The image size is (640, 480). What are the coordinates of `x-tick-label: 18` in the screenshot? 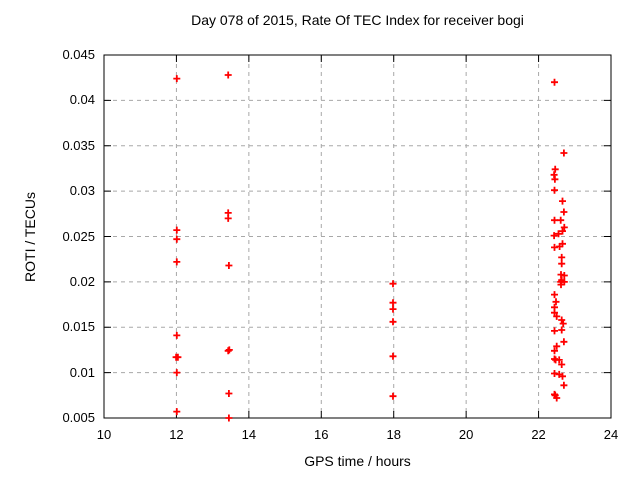 It's located at (393, 434).